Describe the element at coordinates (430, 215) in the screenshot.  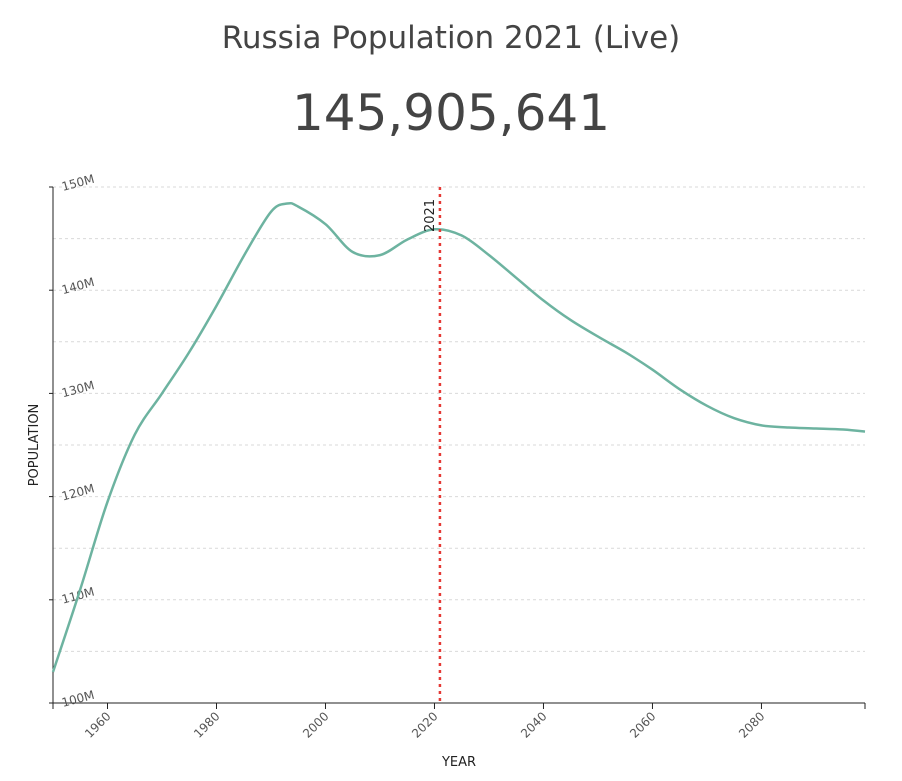
I see `current-year-label: 2021` at that location.